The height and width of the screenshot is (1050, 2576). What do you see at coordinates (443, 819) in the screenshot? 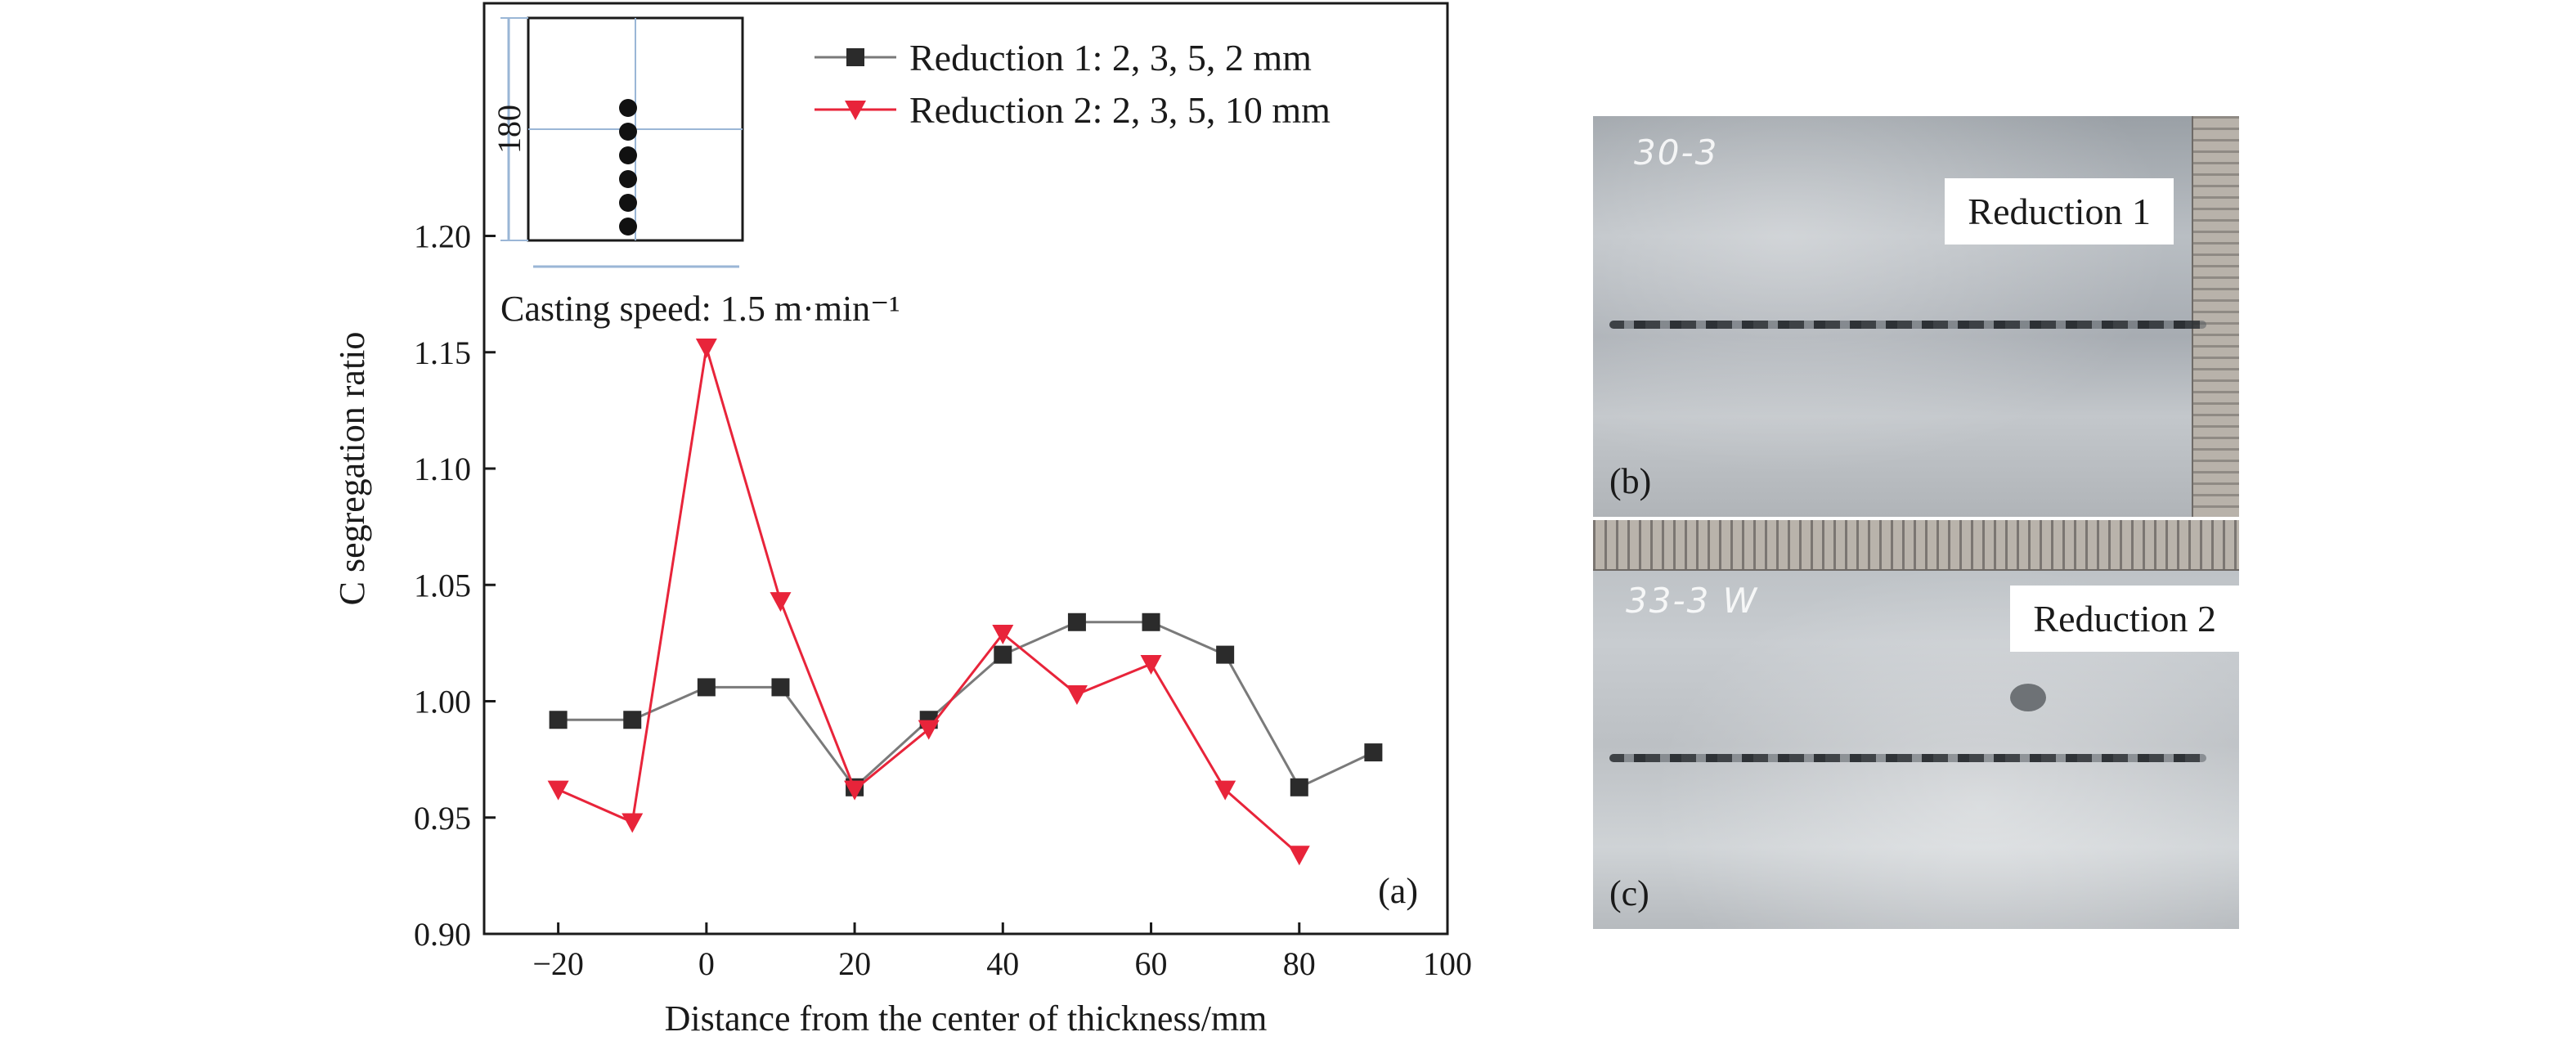
I see `y-tick-label: 0.95` at bounding box center [443, 819].